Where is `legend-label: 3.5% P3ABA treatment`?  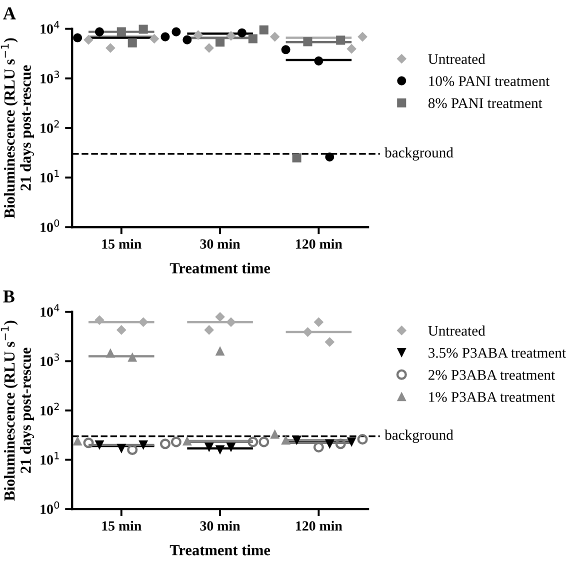 legend-label: 3.5% P3ABA treatment is located at coordinates (497, 353).